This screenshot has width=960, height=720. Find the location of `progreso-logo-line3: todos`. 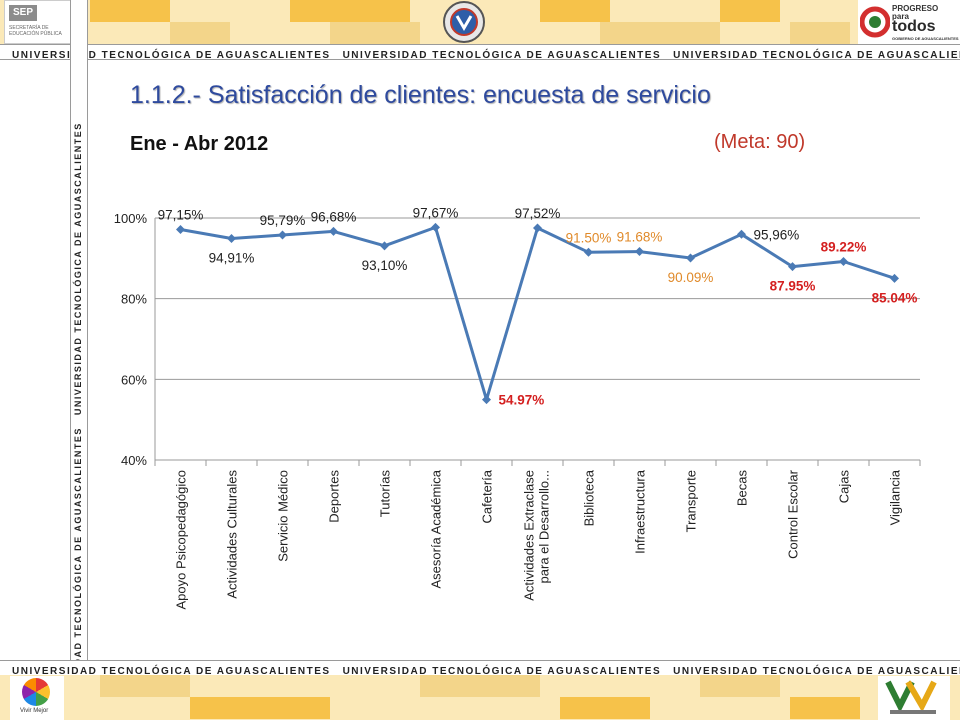

progreso-logo-line3: todos is located at coordinates (914, 26).